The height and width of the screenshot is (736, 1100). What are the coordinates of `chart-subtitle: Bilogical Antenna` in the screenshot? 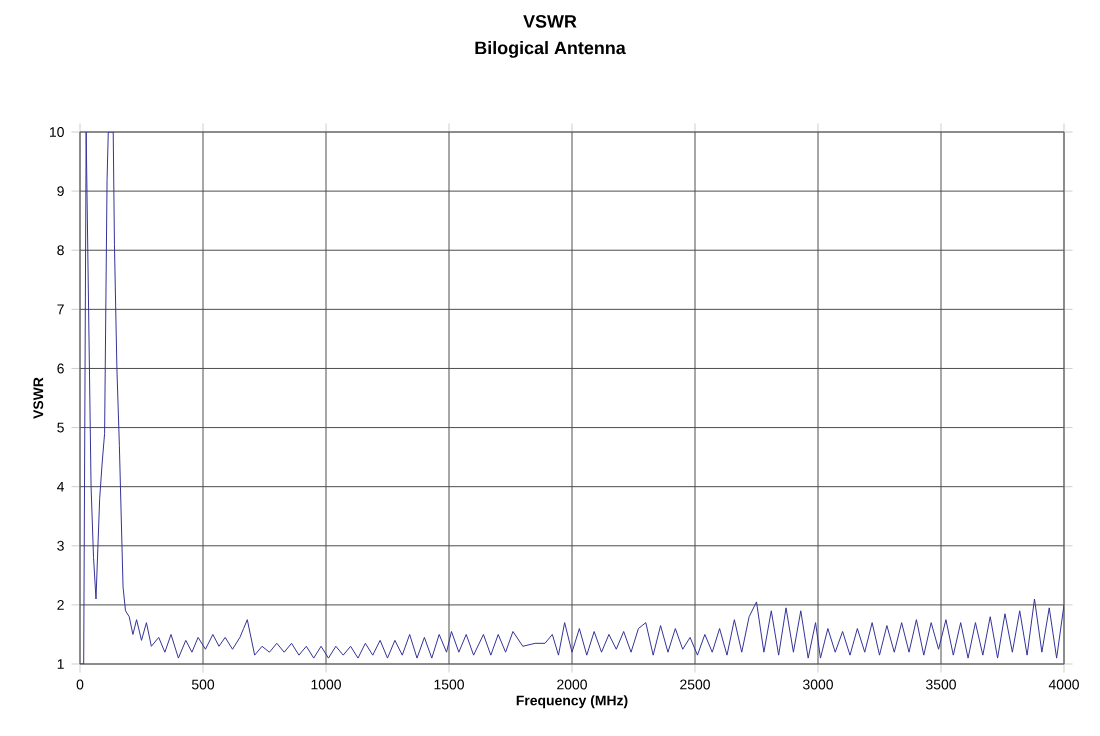 It's located at (550, 49).